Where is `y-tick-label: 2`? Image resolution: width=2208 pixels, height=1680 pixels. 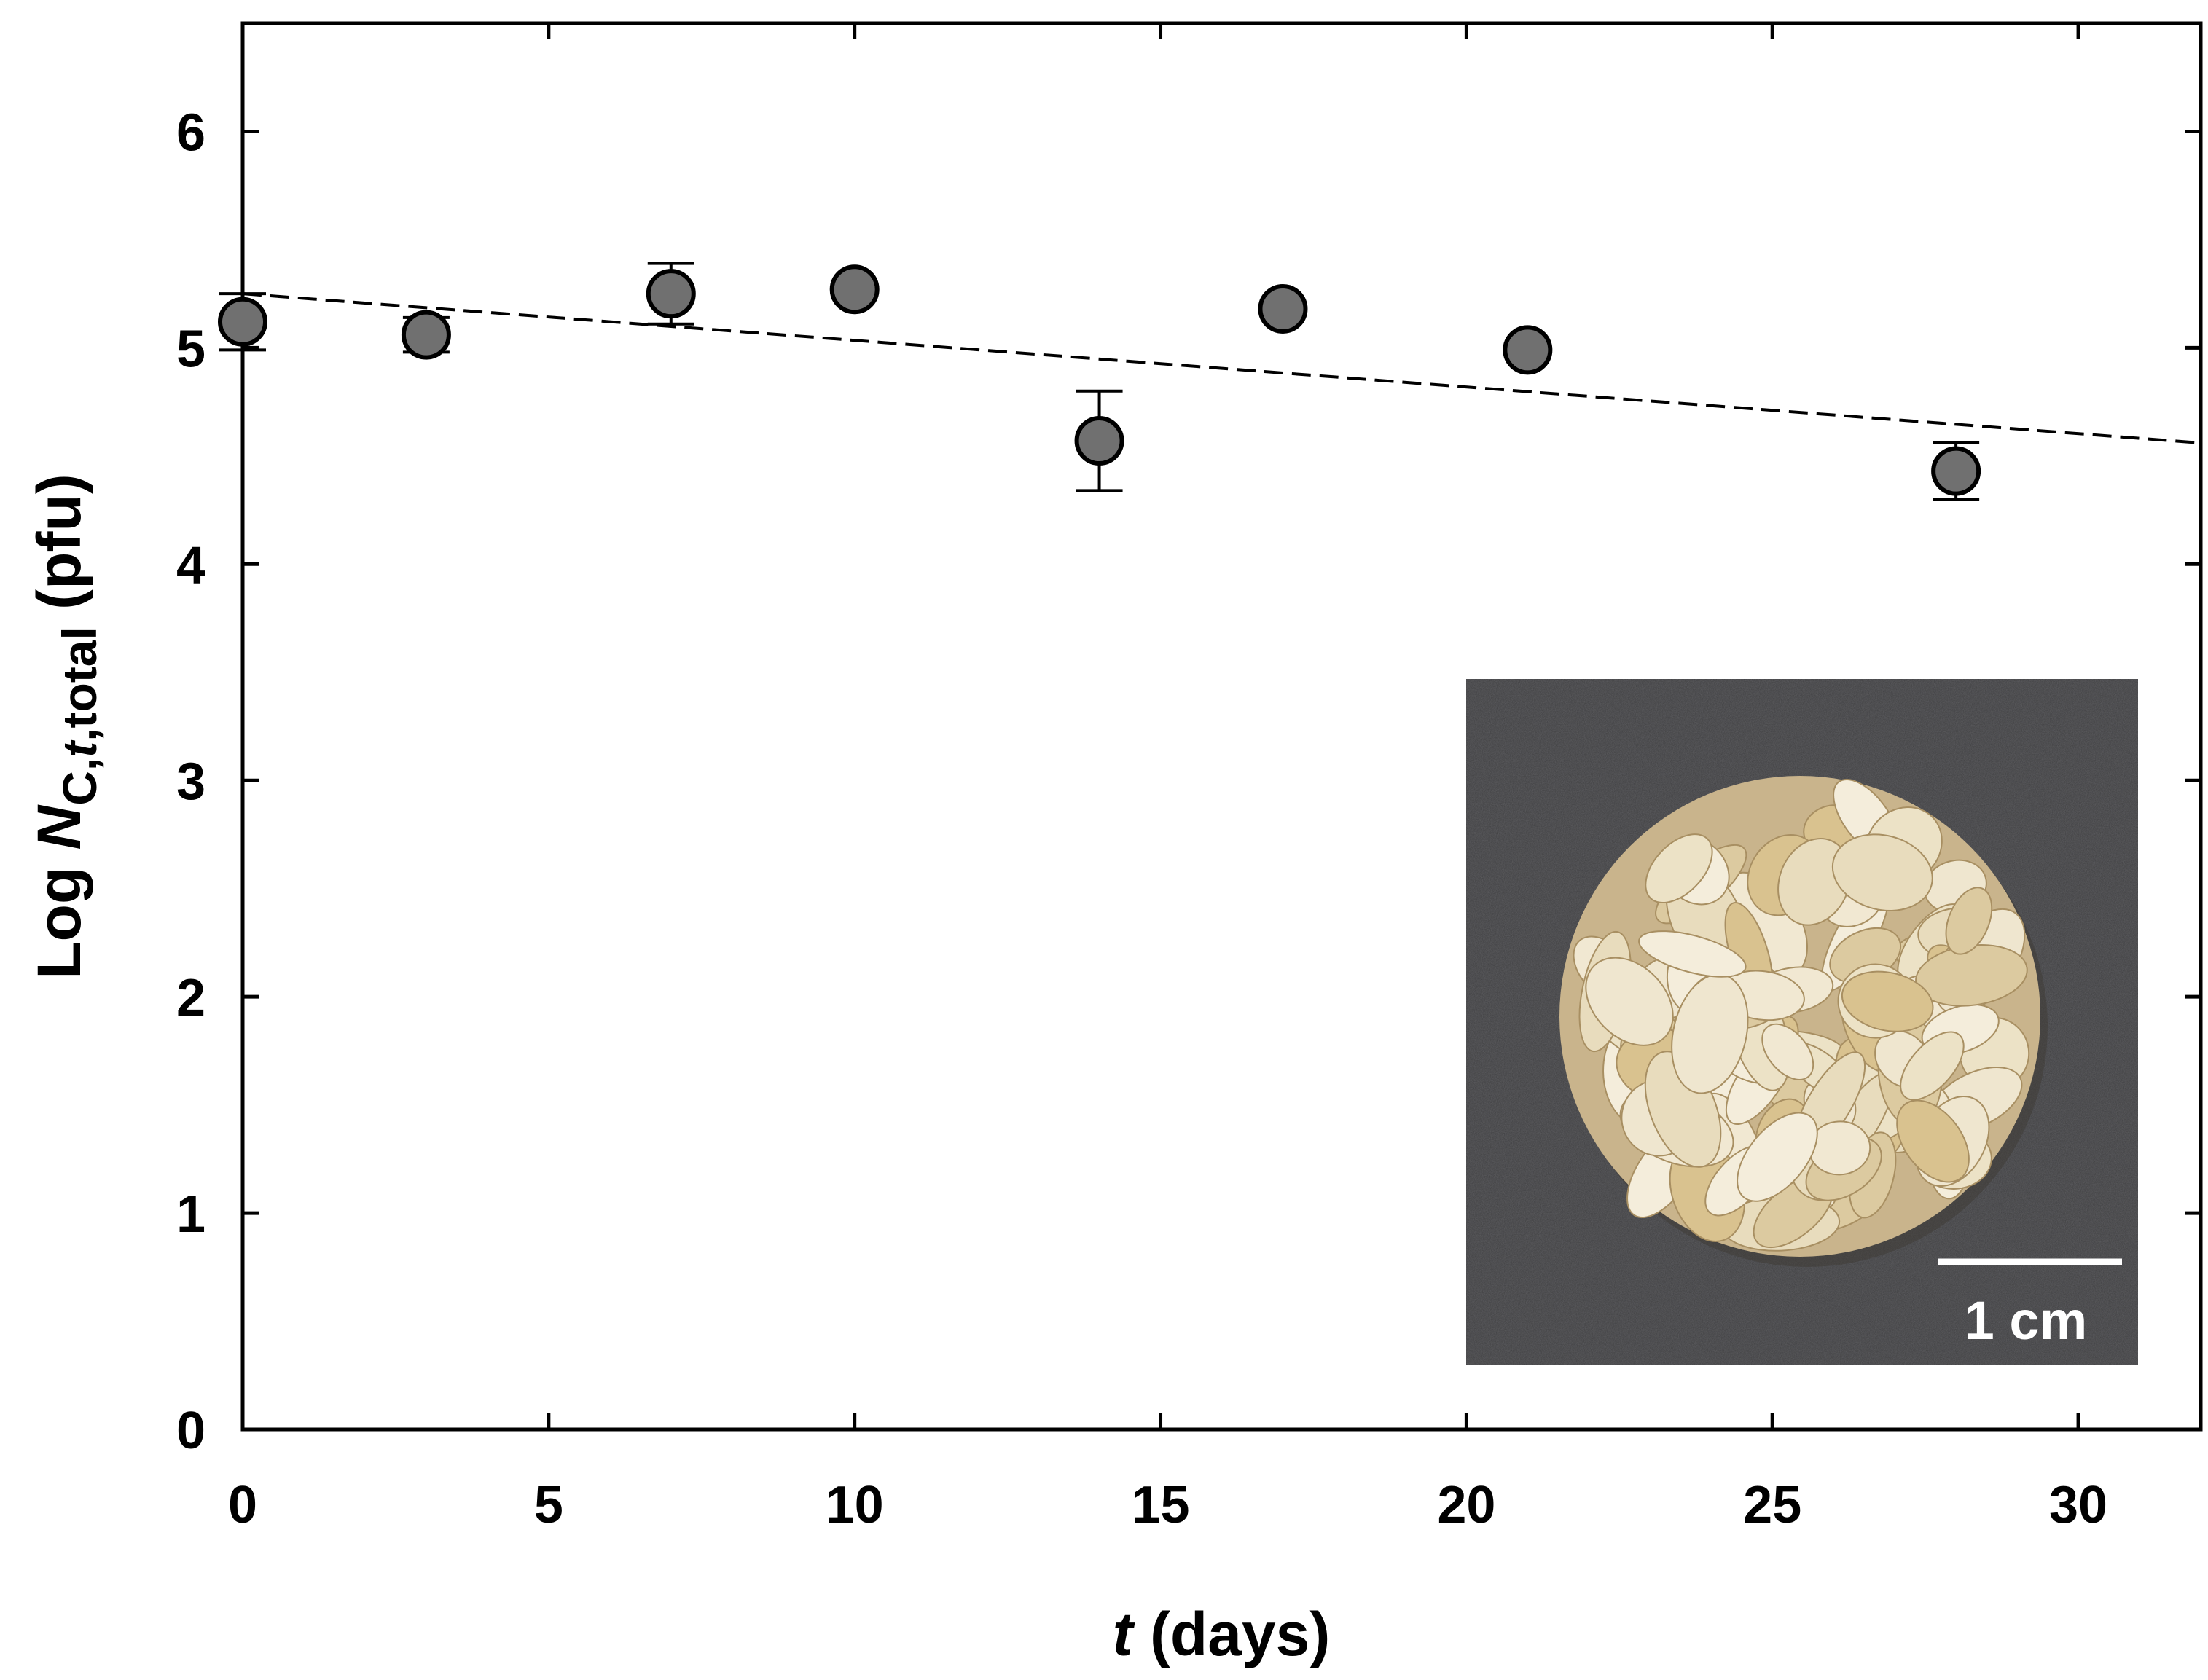
y-tick-label: 2 is located at coordinates (190, 998).